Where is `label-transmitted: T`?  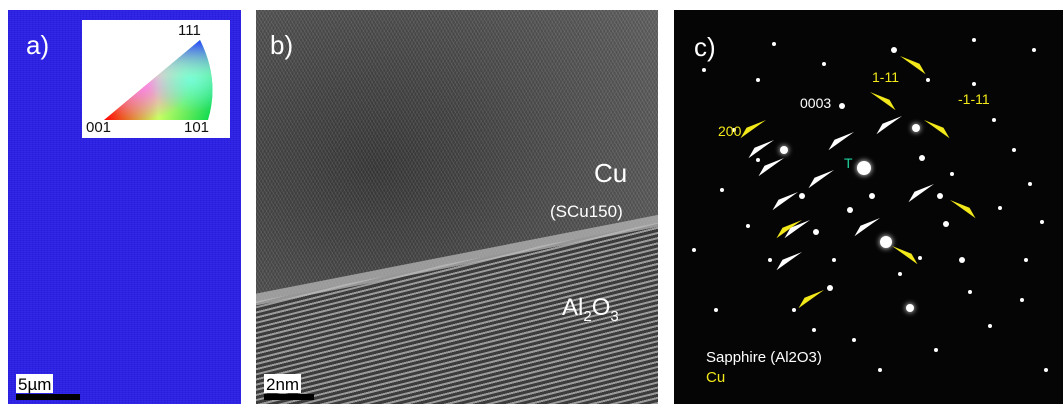
label-transmitted: T is located at coordinates (848, 163).